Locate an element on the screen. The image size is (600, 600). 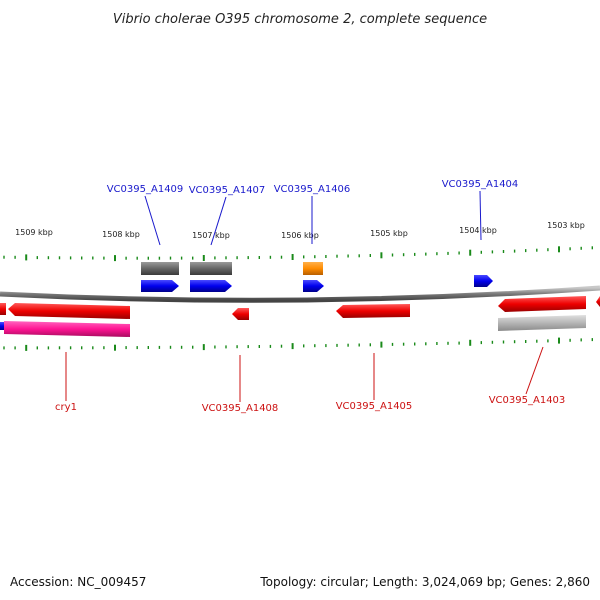
gene-label-reverse: VC0395_A1403 is located at coordinates (527, 400).